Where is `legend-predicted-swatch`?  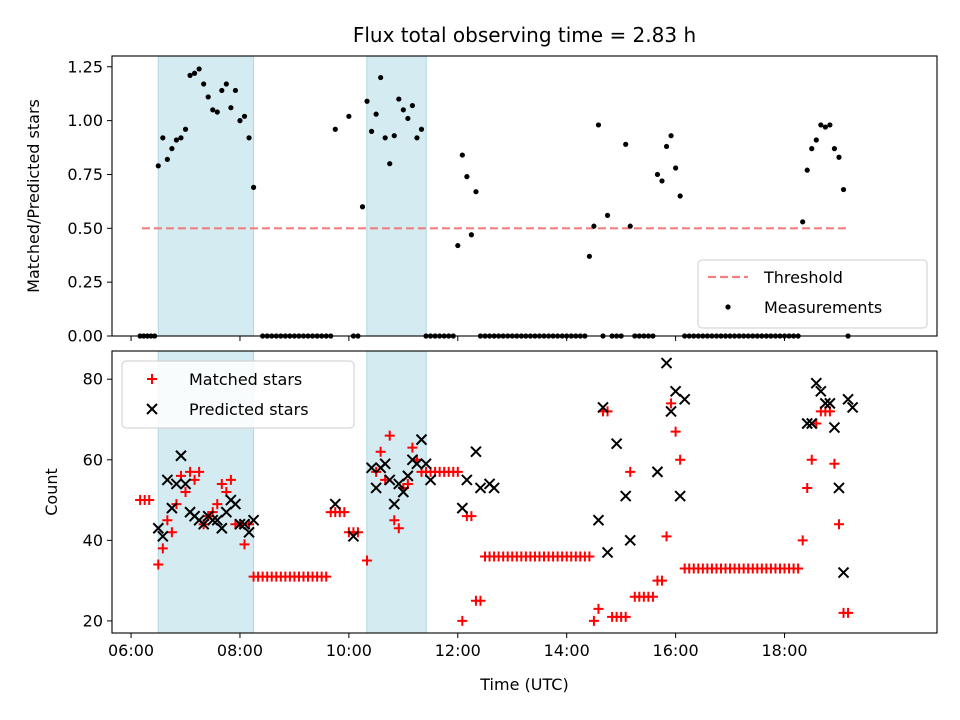
legend-predicted-swatch is located at coordinates (152, 409).